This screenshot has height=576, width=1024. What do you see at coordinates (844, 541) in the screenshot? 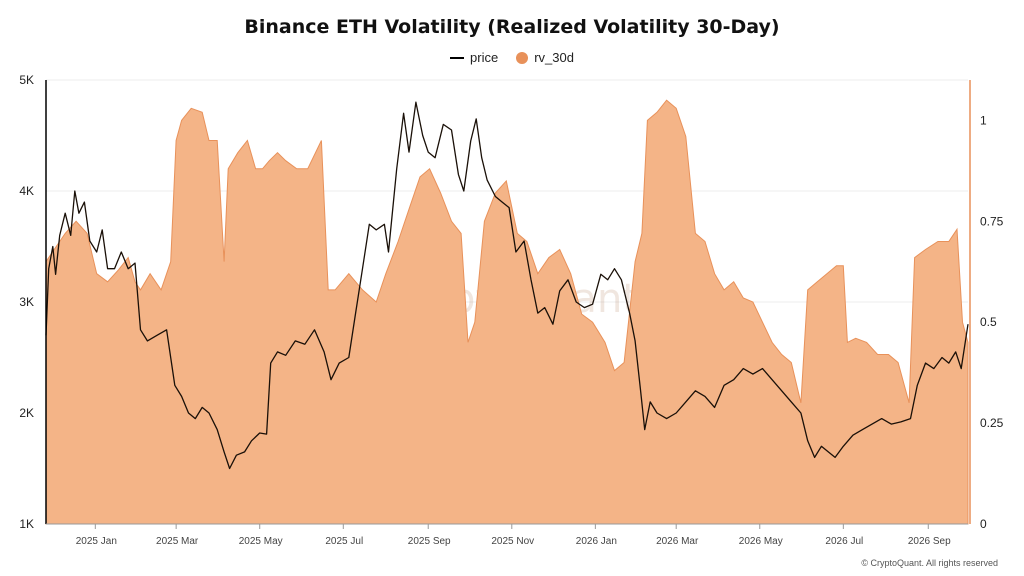
I see `x-tick-label: 2026 Jul` at bounding box center [844, 541].